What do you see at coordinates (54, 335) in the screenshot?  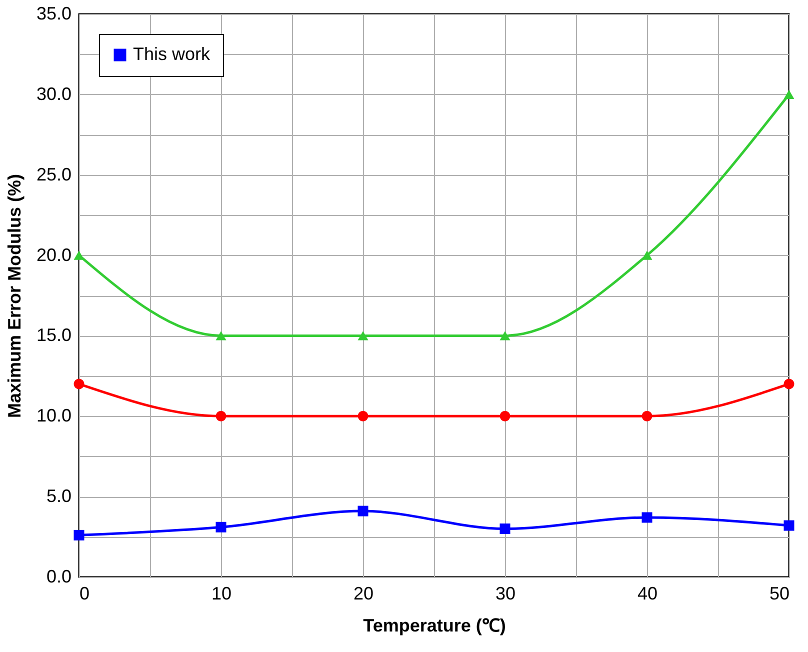 I see `y-tick-label: 15.0` at bounding box center [54, 335].